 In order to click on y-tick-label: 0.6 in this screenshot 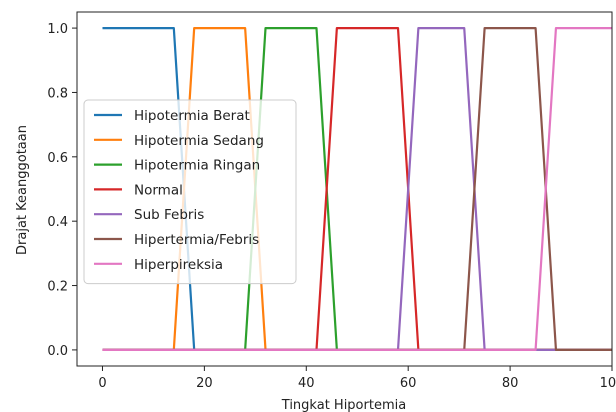, I will do `click(57, 158)`.